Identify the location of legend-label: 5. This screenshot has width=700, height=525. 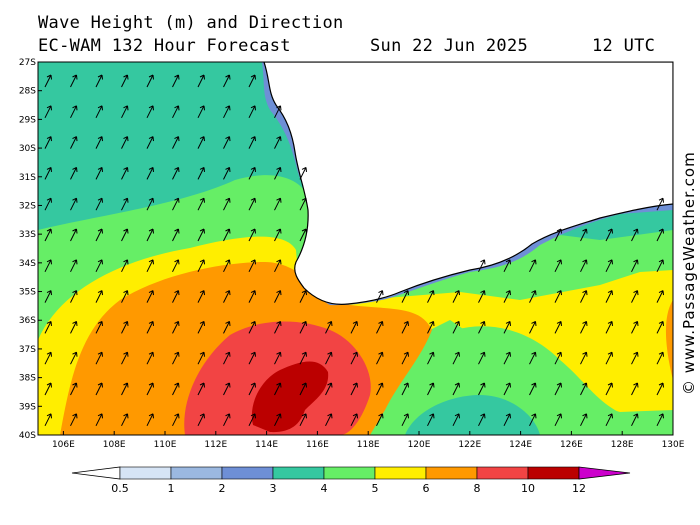
(375, 488).